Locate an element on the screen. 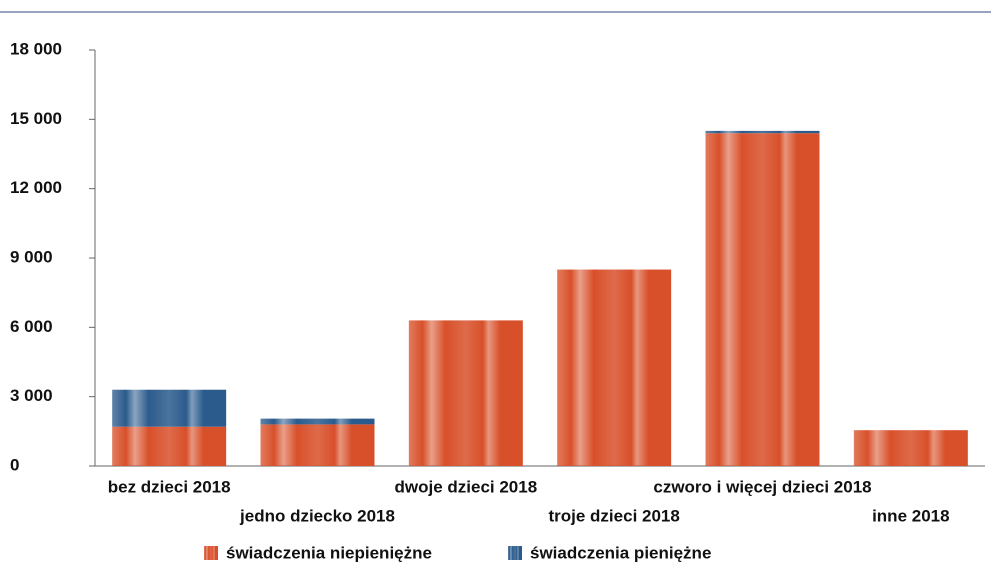  legend-label: świadczenia pieniężne is located at coordinates (620, 552).